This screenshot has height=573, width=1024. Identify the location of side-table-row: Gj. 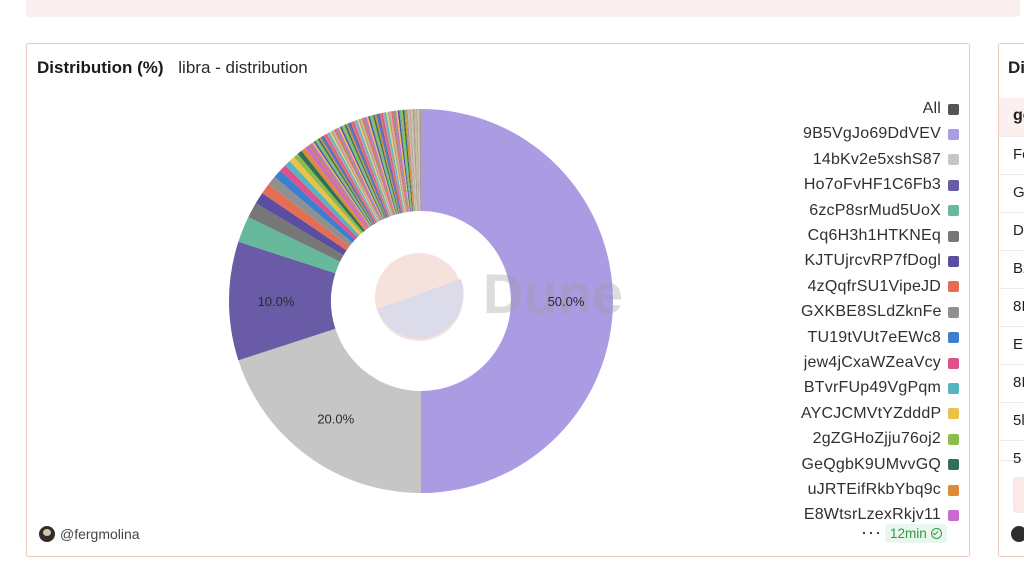
(1011, 193).